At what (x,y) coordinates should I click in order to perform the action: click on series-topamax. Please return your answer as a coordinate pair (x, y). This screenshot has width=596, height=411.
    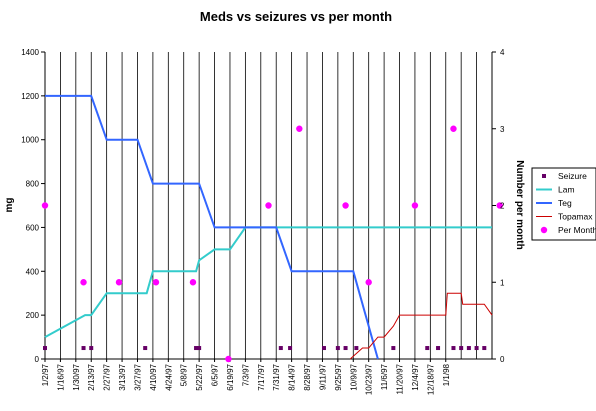
    Looking at the image, I should click on (421, 326).